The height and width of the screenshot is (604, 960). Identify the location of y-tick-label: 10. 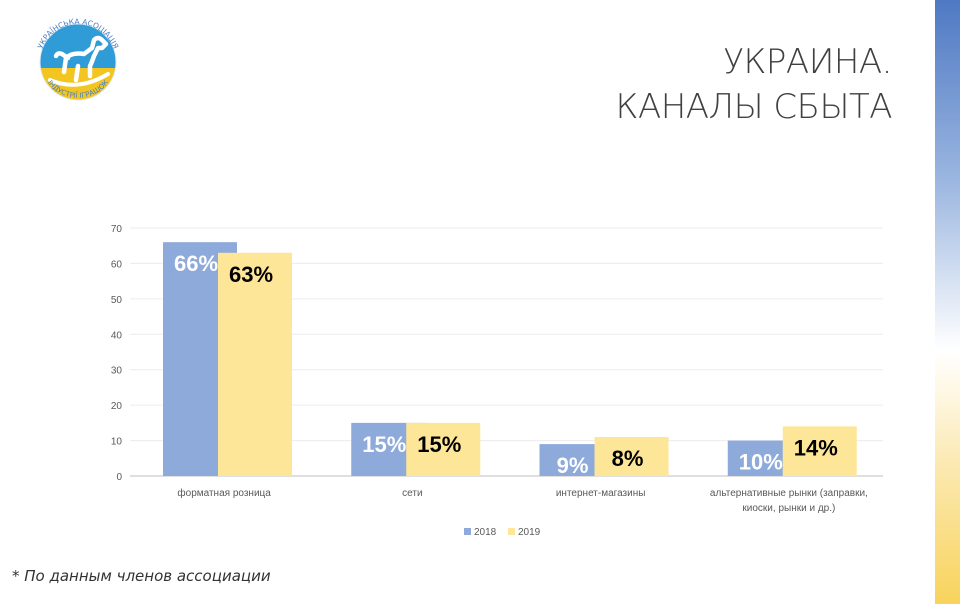
(117, 442).